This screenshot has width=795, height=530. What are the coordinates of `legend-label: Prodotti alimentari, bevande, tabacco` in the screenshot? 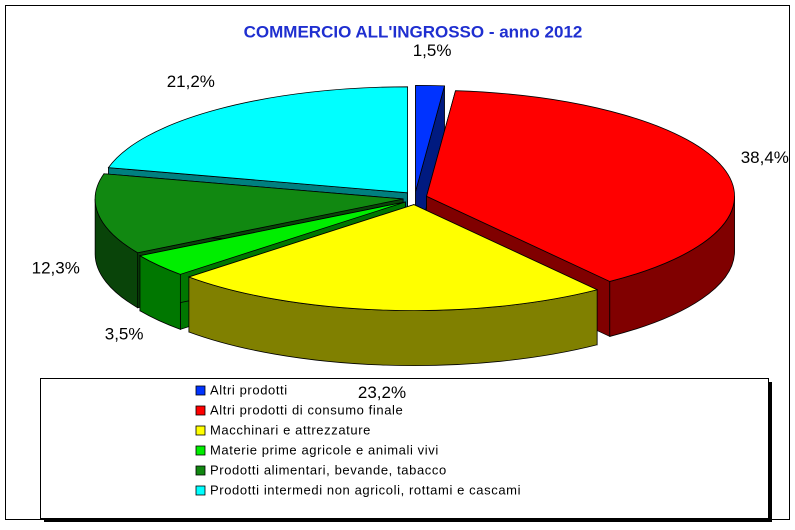 It's located at (328, 469).